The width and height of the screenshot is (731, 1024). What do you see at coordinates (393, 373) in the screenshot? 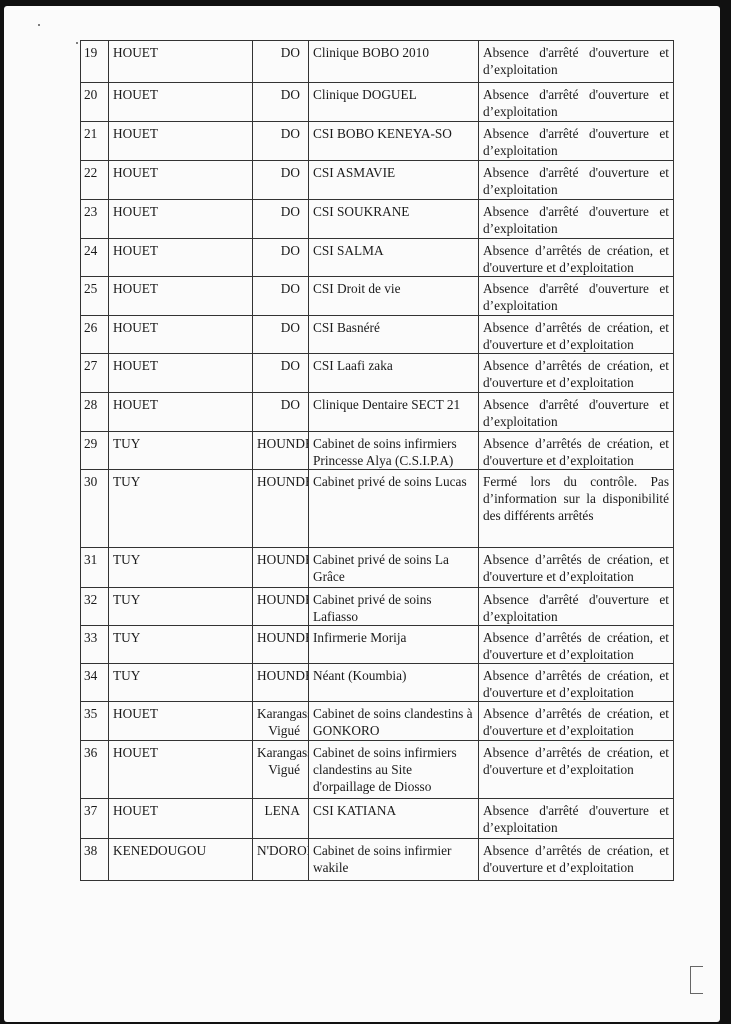
I see `structure-cell: CSI Laafi zaka` at bounding box center [393, 373].